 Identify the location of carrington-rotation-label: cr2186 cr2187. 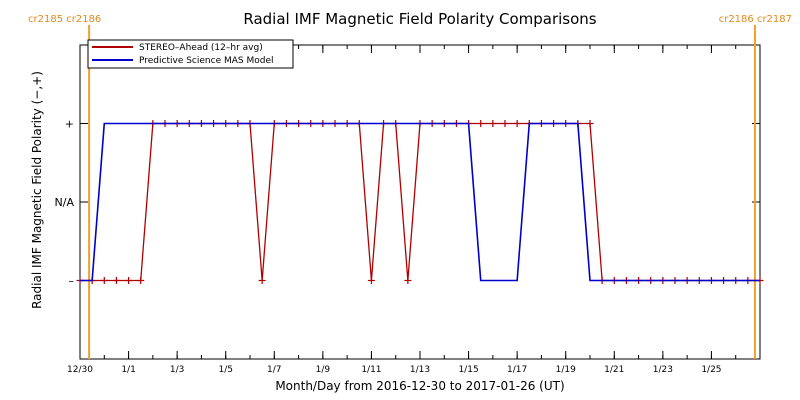
(755, 19).